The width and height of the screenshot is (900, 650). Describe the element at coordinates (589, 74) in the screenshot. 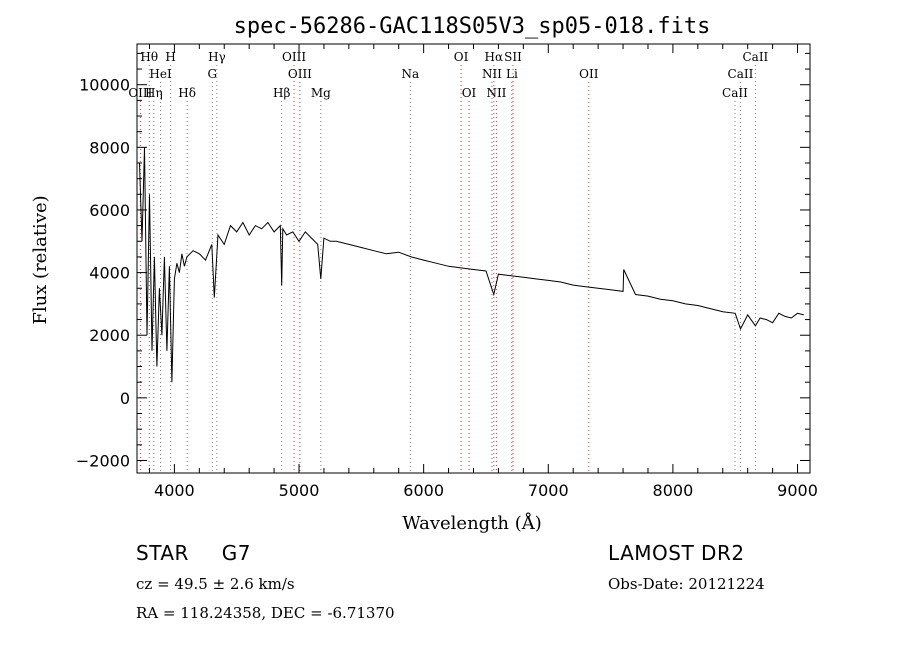

I see `spectral-line-label: OII` at that location.